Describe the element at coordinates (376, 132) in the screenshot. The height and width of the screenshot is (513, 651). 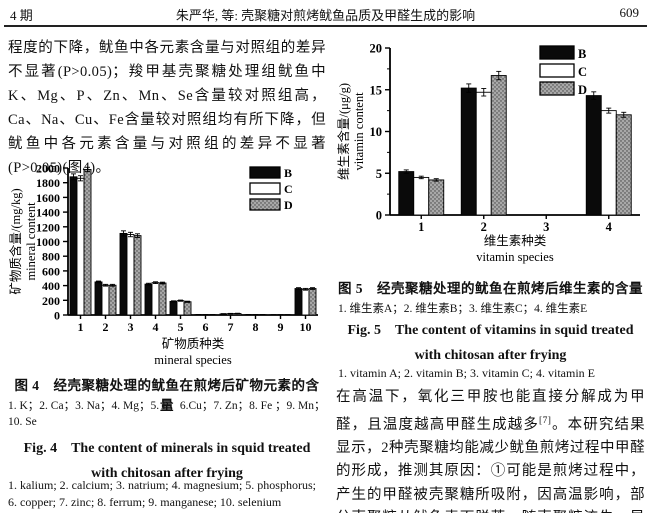
I see `y-tick-label: 10` at that location.